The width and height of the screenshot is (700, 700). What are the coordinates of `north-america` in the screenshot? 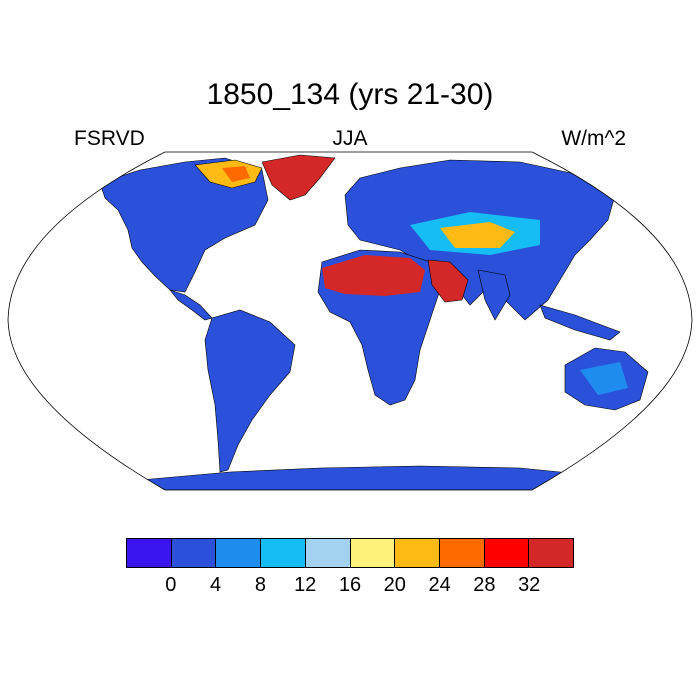 It's located at (184, 225).